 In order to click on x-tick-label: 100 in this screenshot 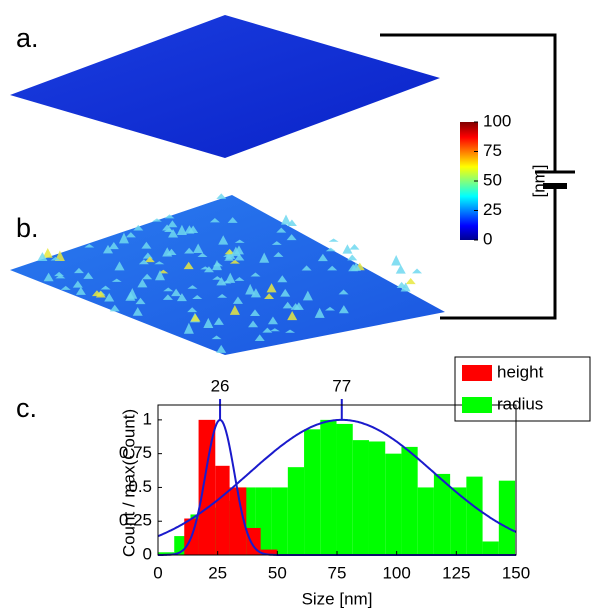, I will do `click(396, 572)`.